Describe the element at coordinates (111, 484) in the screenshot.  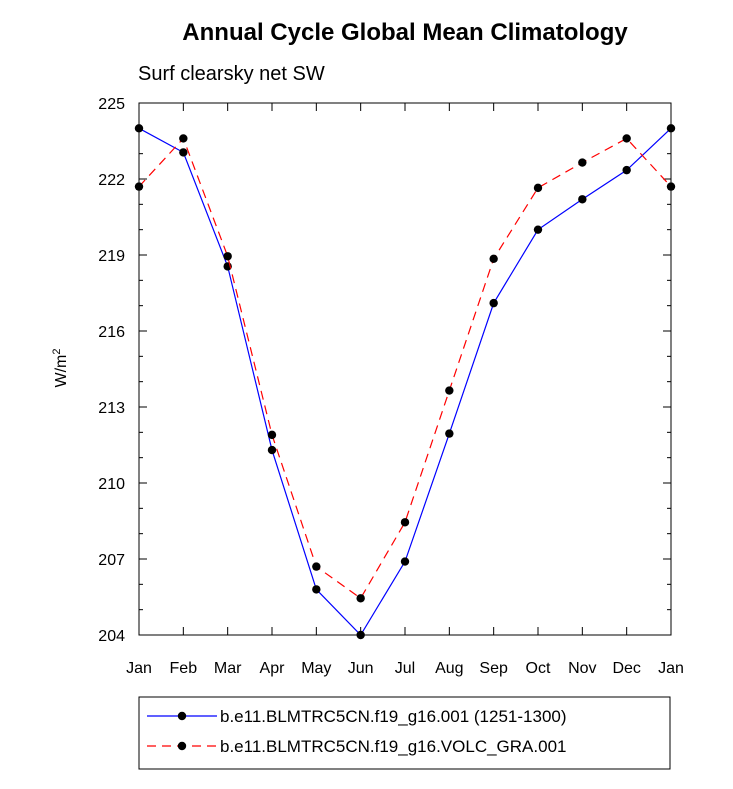
I see `y-tick-label: 210` at that location.